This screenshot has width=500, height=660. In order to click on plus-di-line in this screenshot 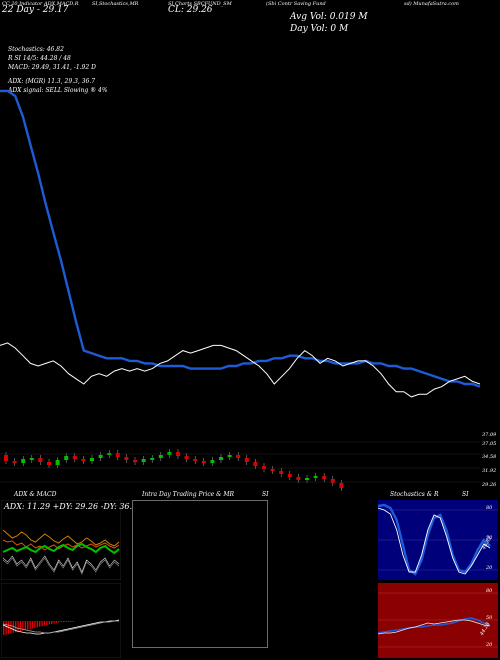, I will do `click(61, 548)`.